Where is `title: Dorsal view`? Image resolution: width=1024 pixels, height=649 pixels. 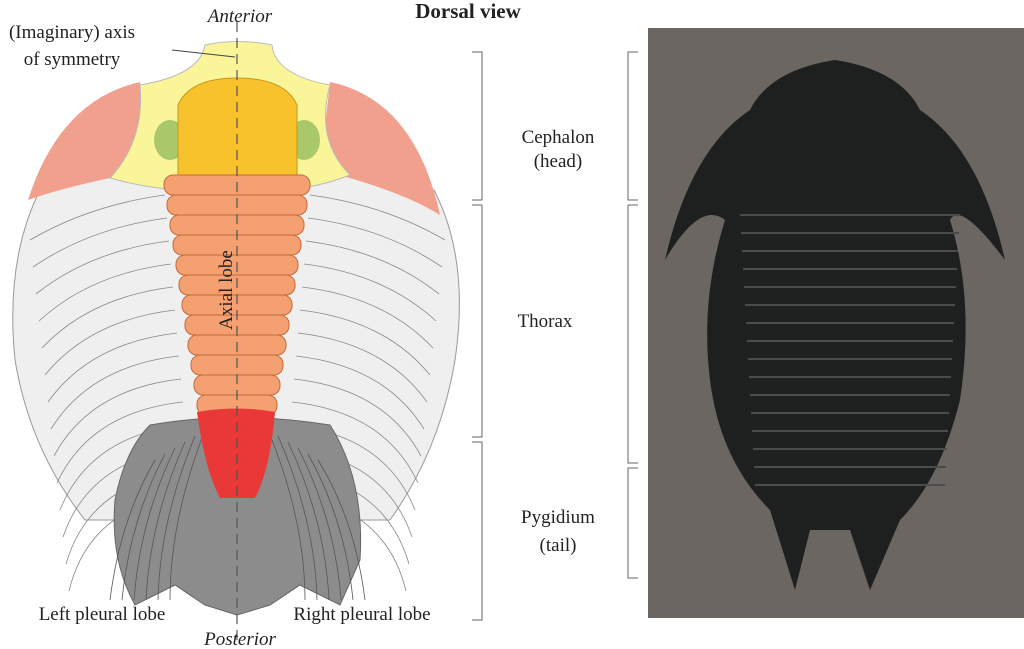
title: Dorsal view is located at coordinates (468, 11).